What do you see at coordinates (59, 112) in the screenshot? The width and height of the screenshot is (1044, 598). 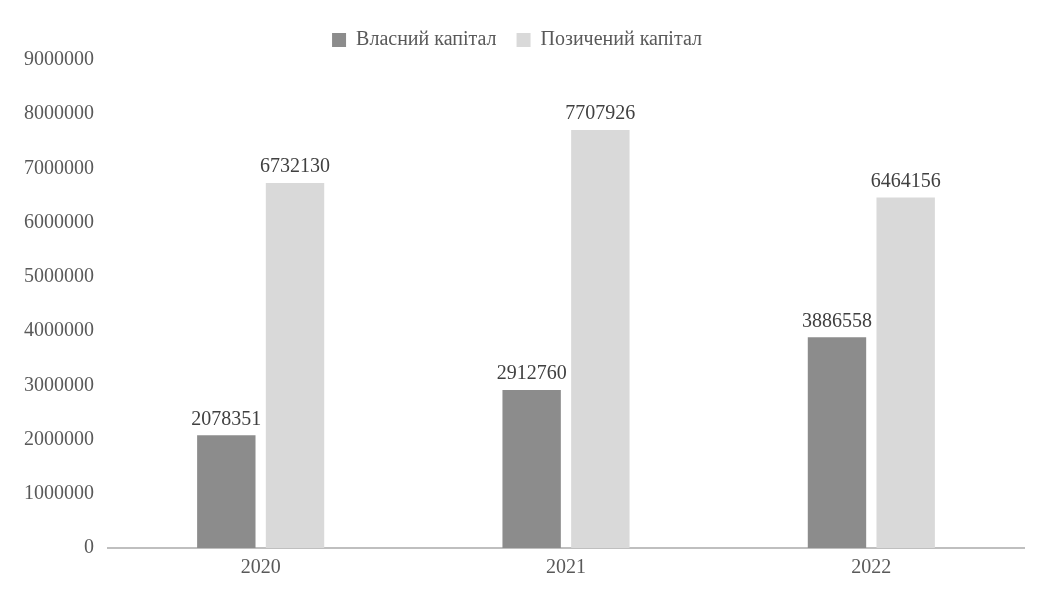 I see `y-tick-label: 8000000` at bounding box center [59, 112].